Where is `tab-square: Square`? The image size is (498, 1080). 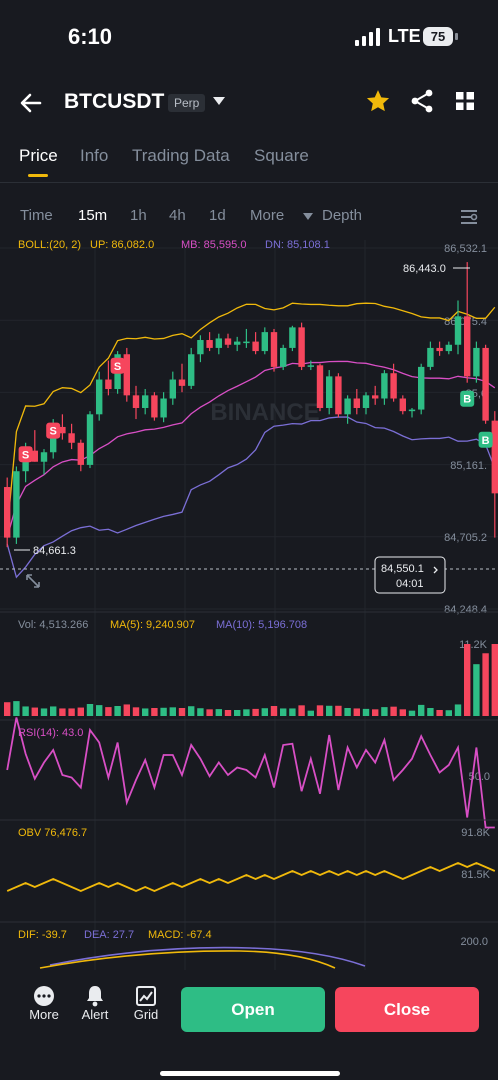
tab-square: Square is located at coordinates (281, 155).